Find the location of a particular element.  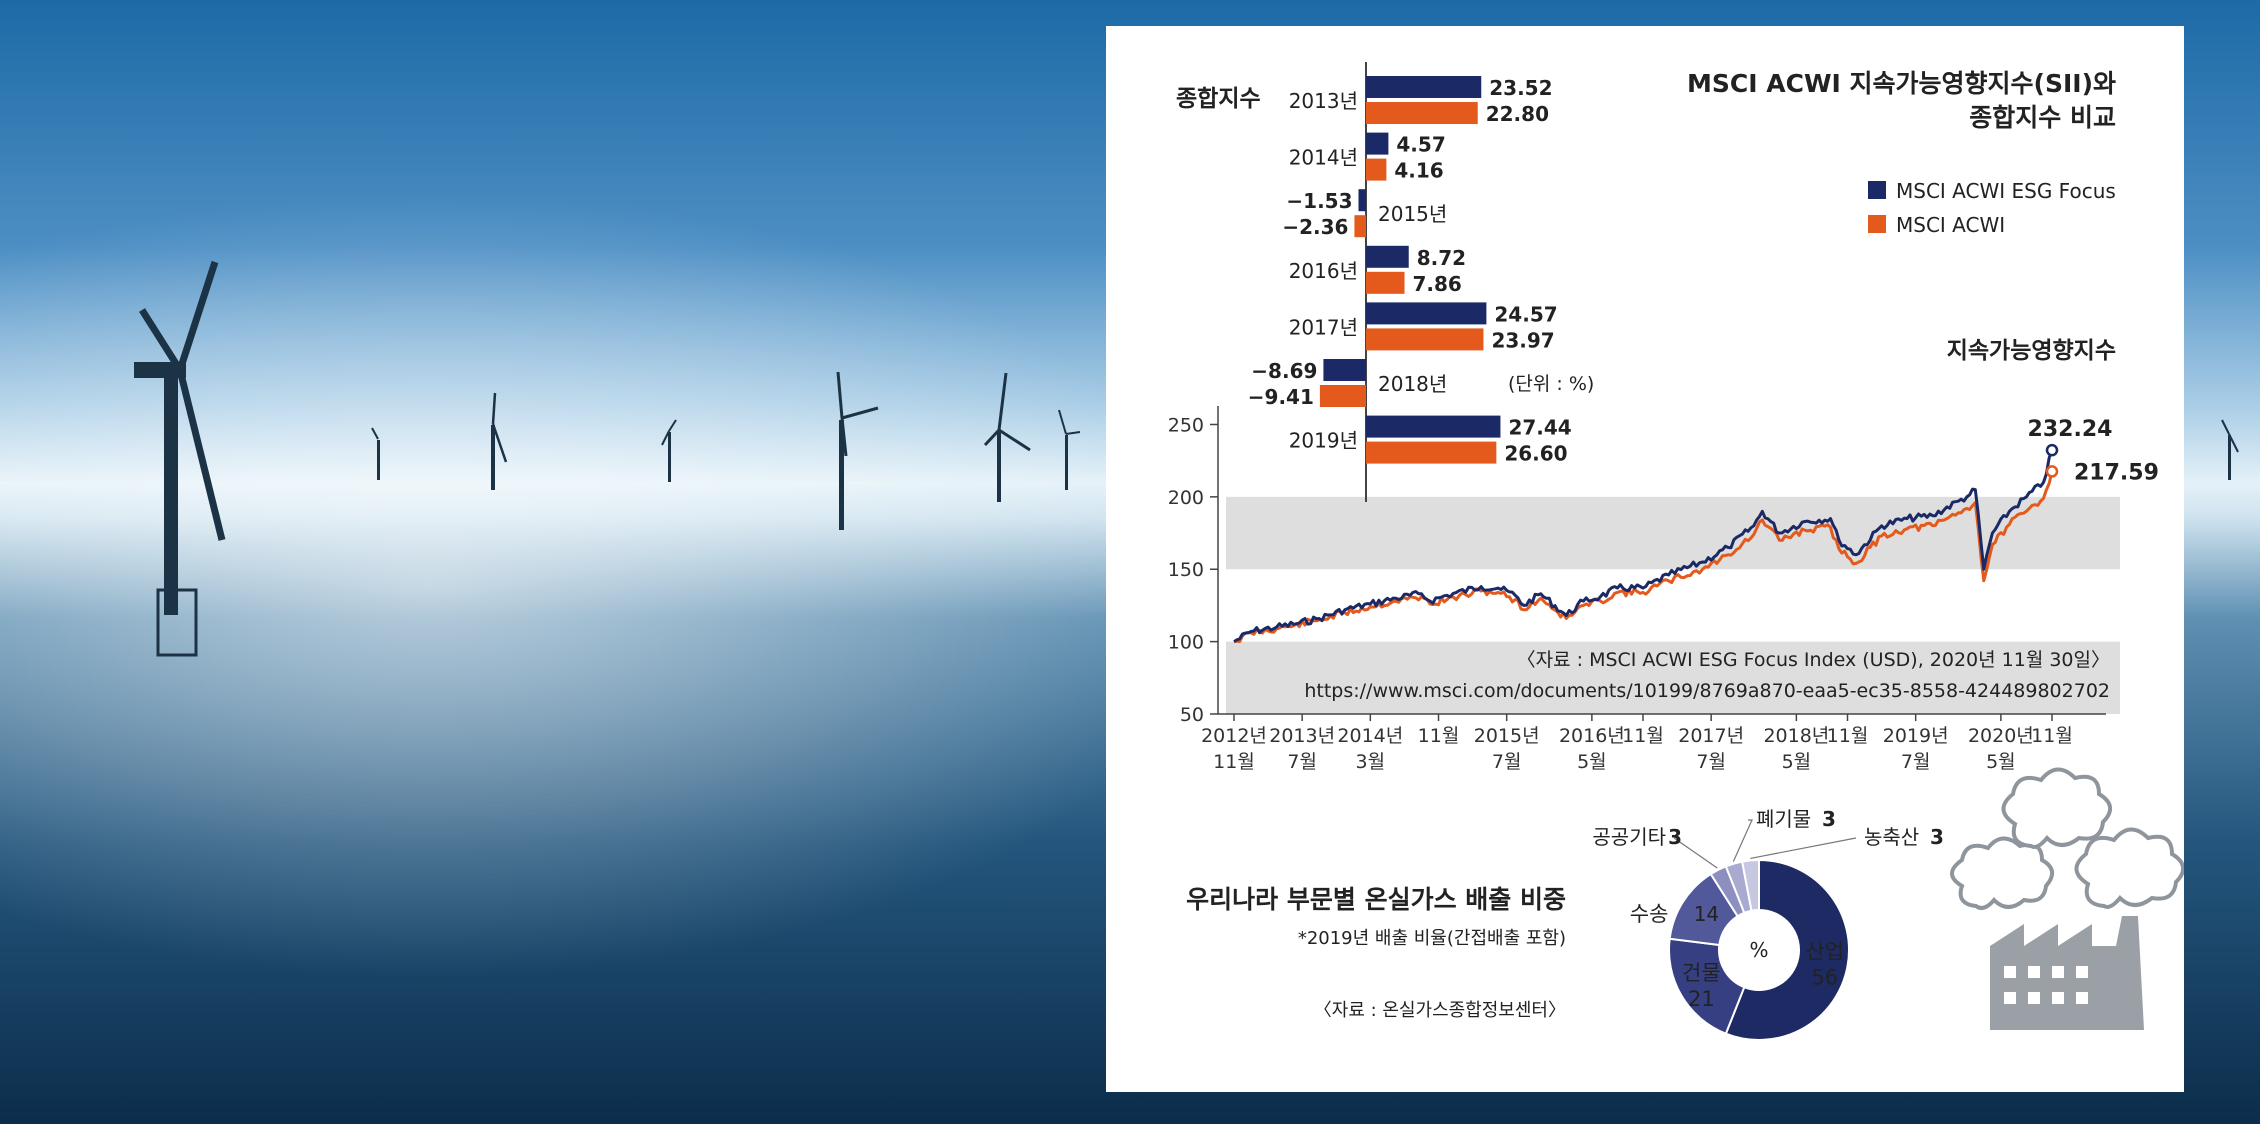

donut-slice-name: 농축산 is located at coordinates (1891, 837).